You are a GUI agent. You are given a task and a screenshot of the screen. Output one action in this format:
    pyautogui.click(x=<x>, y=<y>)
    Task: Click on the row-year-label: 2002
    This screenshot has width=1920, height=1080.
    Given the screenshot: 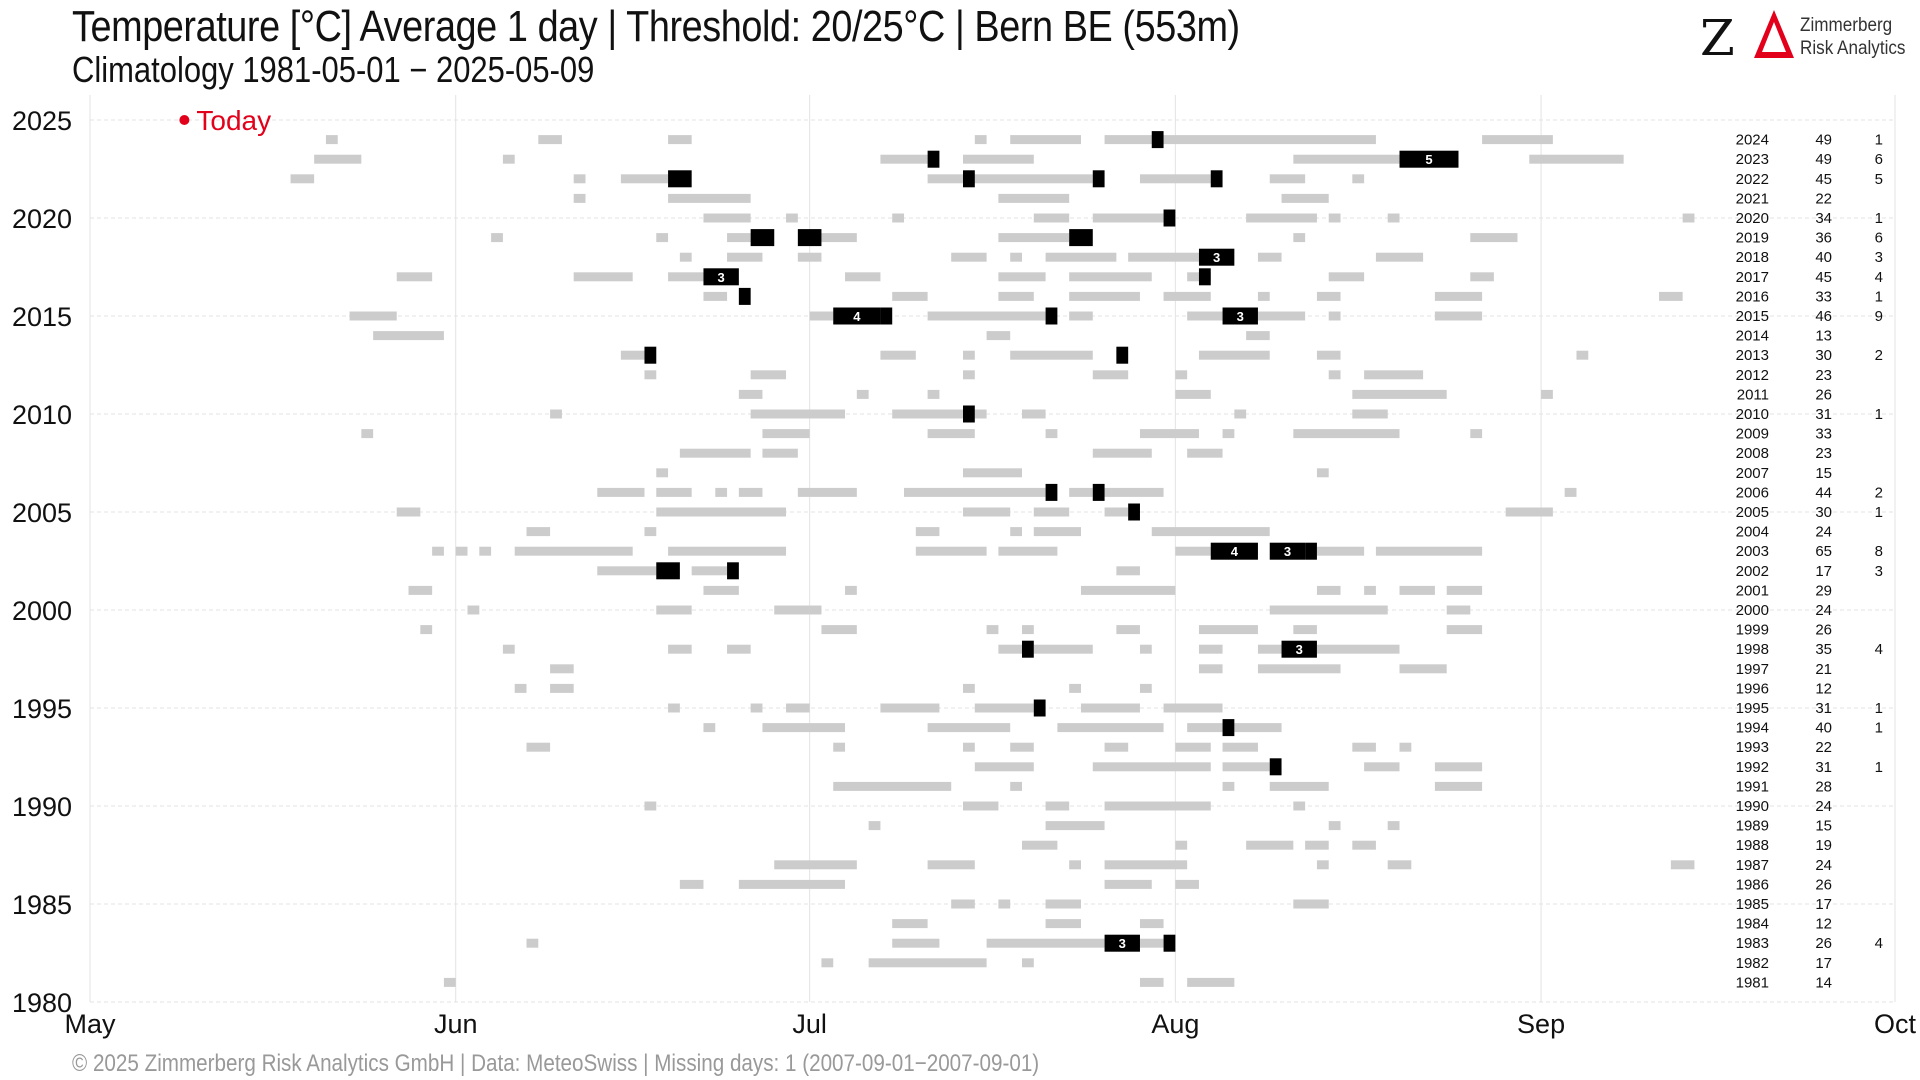 What is the action you would take?
    pyautogui.click(x=1752, y=571)
    